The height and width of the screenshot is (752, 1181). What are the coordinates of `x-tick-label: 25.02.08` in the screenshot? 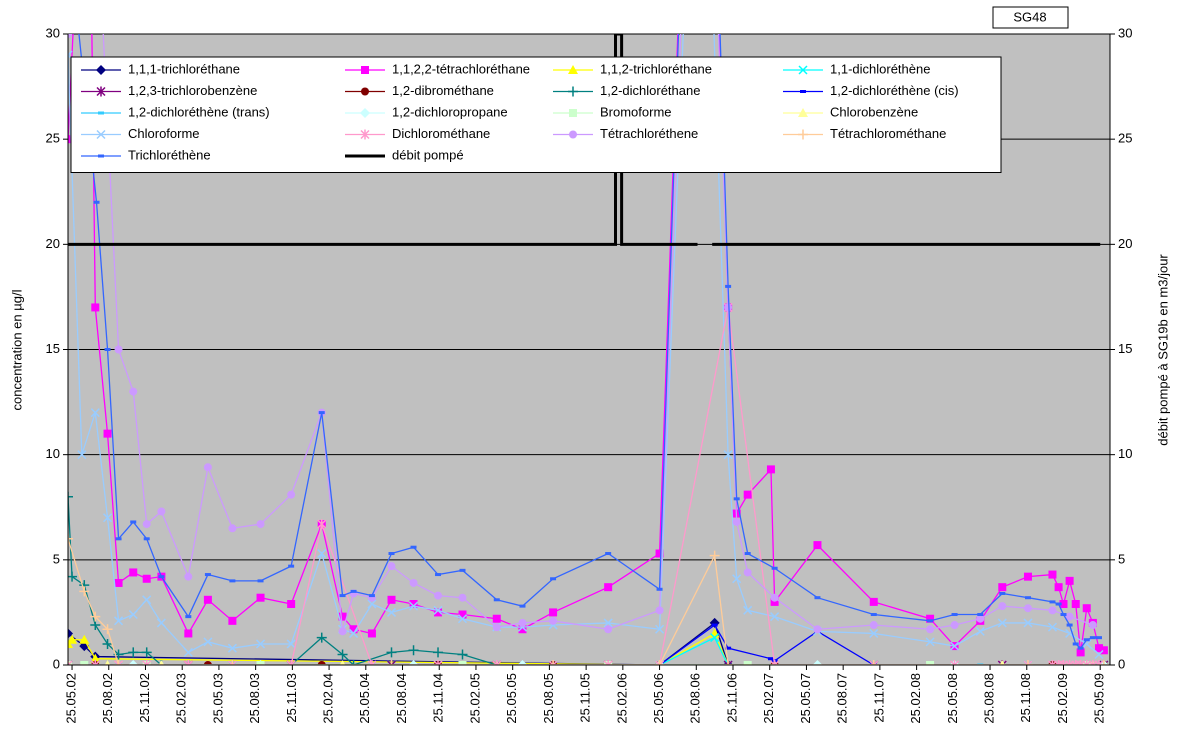 It's located at (915, 698).